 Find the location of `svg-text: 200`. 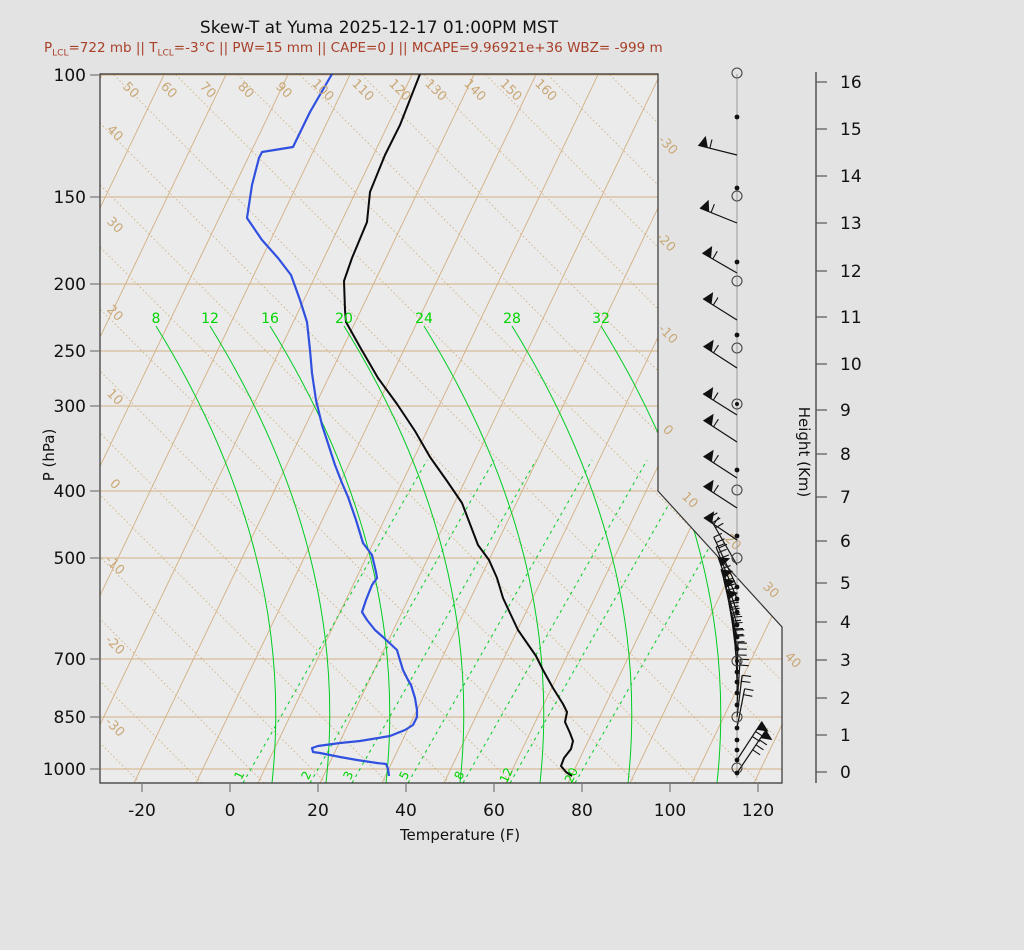

svg-text: 200 is located at coordinates (70, 285).